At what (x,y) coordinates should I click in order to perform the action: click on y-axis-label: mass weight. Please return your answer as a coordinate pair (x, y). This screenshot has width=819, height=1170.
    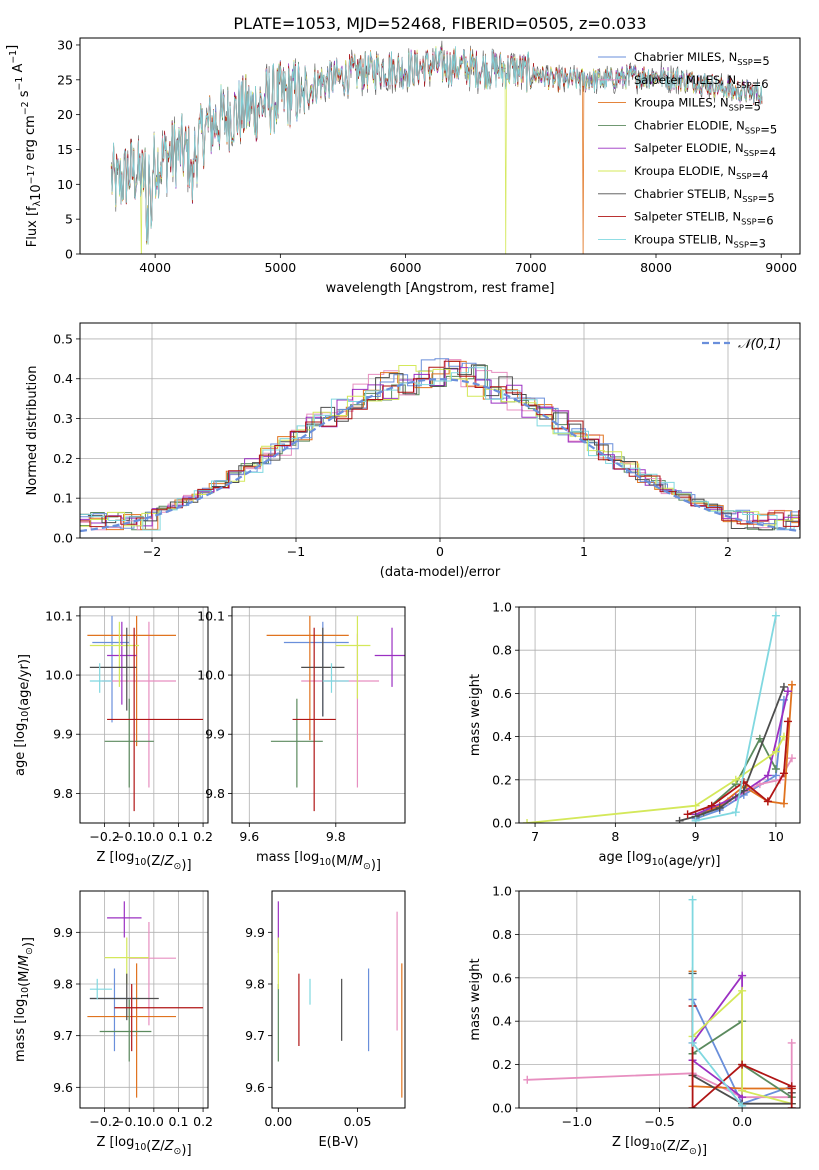
    Looking at the image, I should click on (475, 999).